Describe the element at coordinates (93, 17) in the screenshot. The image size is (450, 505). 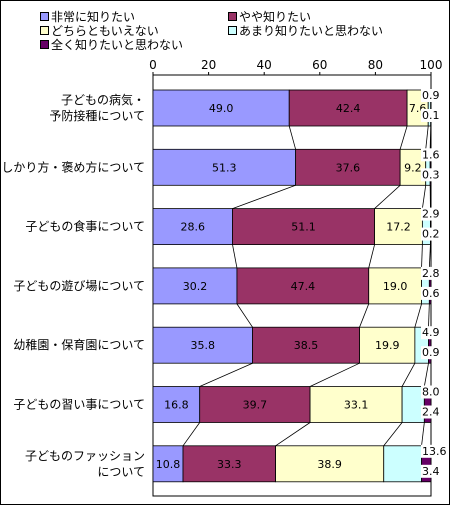
I see `legend-label: 非常に知りたい` at that location.